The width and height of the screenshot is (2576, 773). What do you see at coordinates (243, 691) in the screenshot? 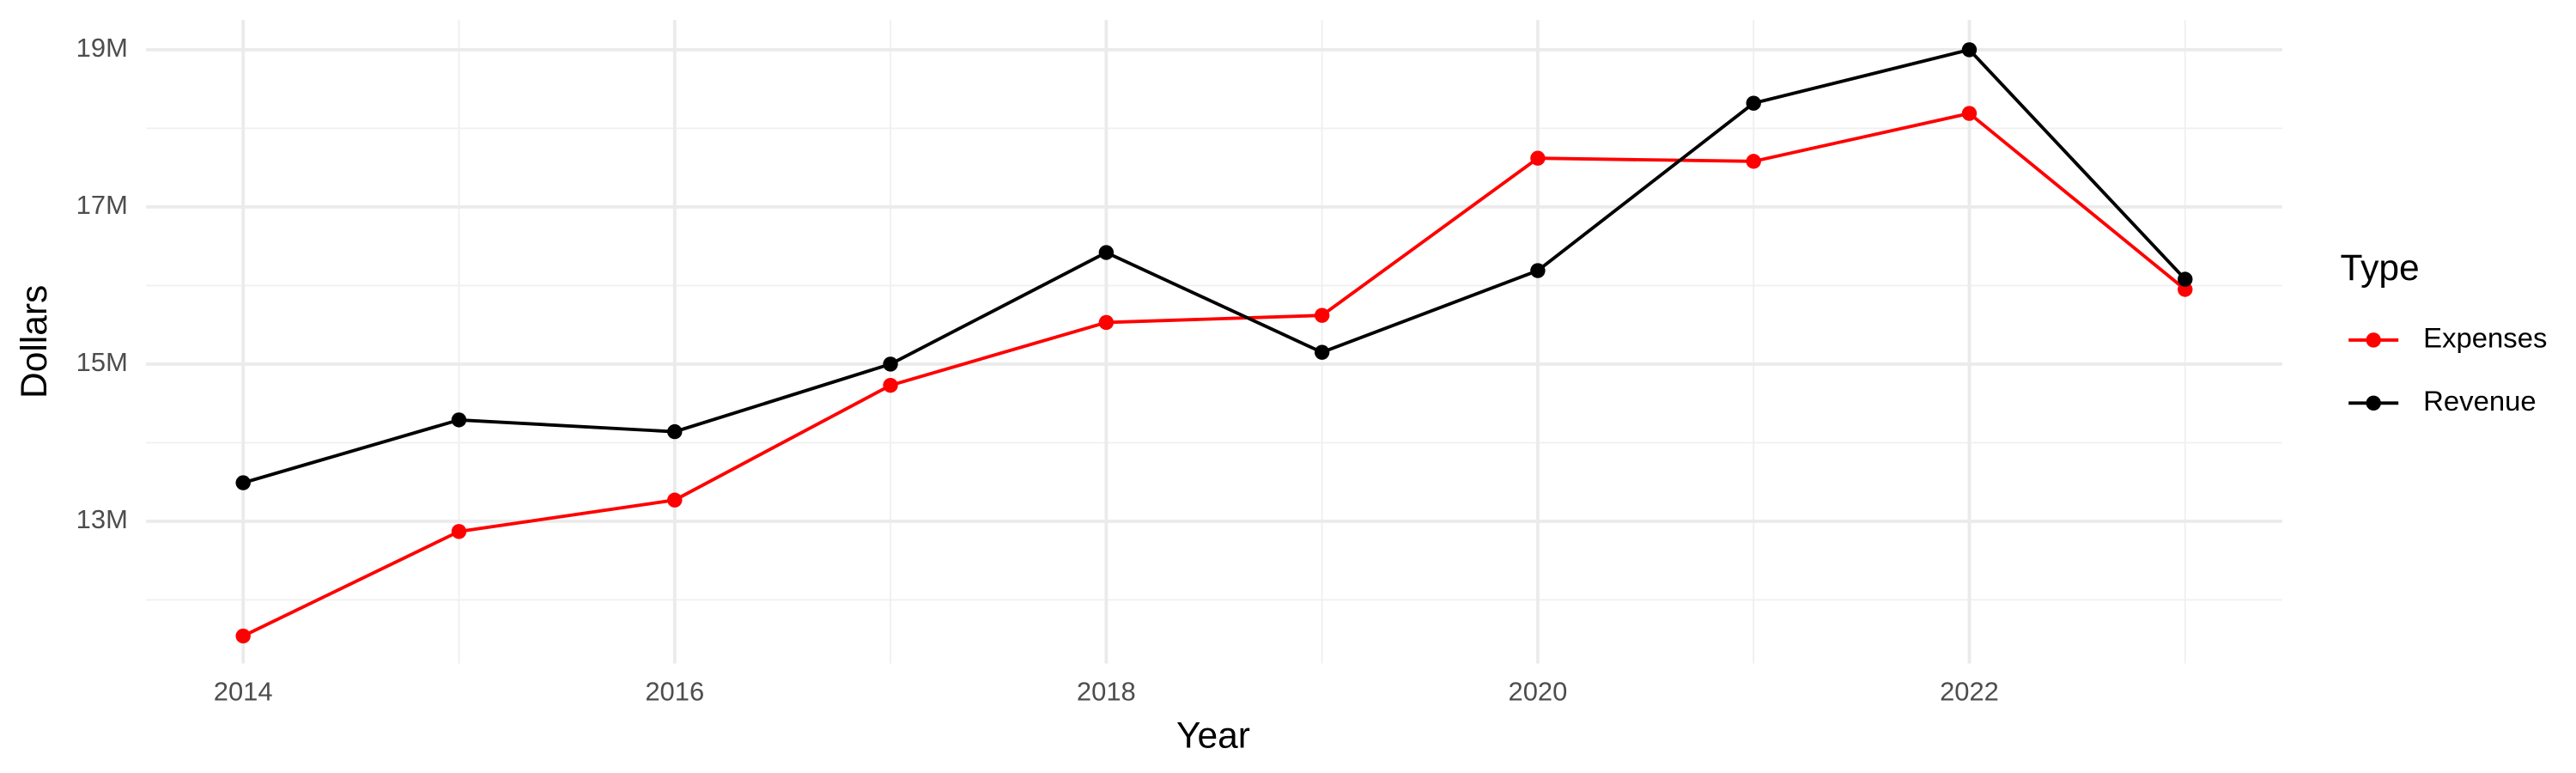
I see `x-tick-label: 2014` at bounding box center [243, 691].